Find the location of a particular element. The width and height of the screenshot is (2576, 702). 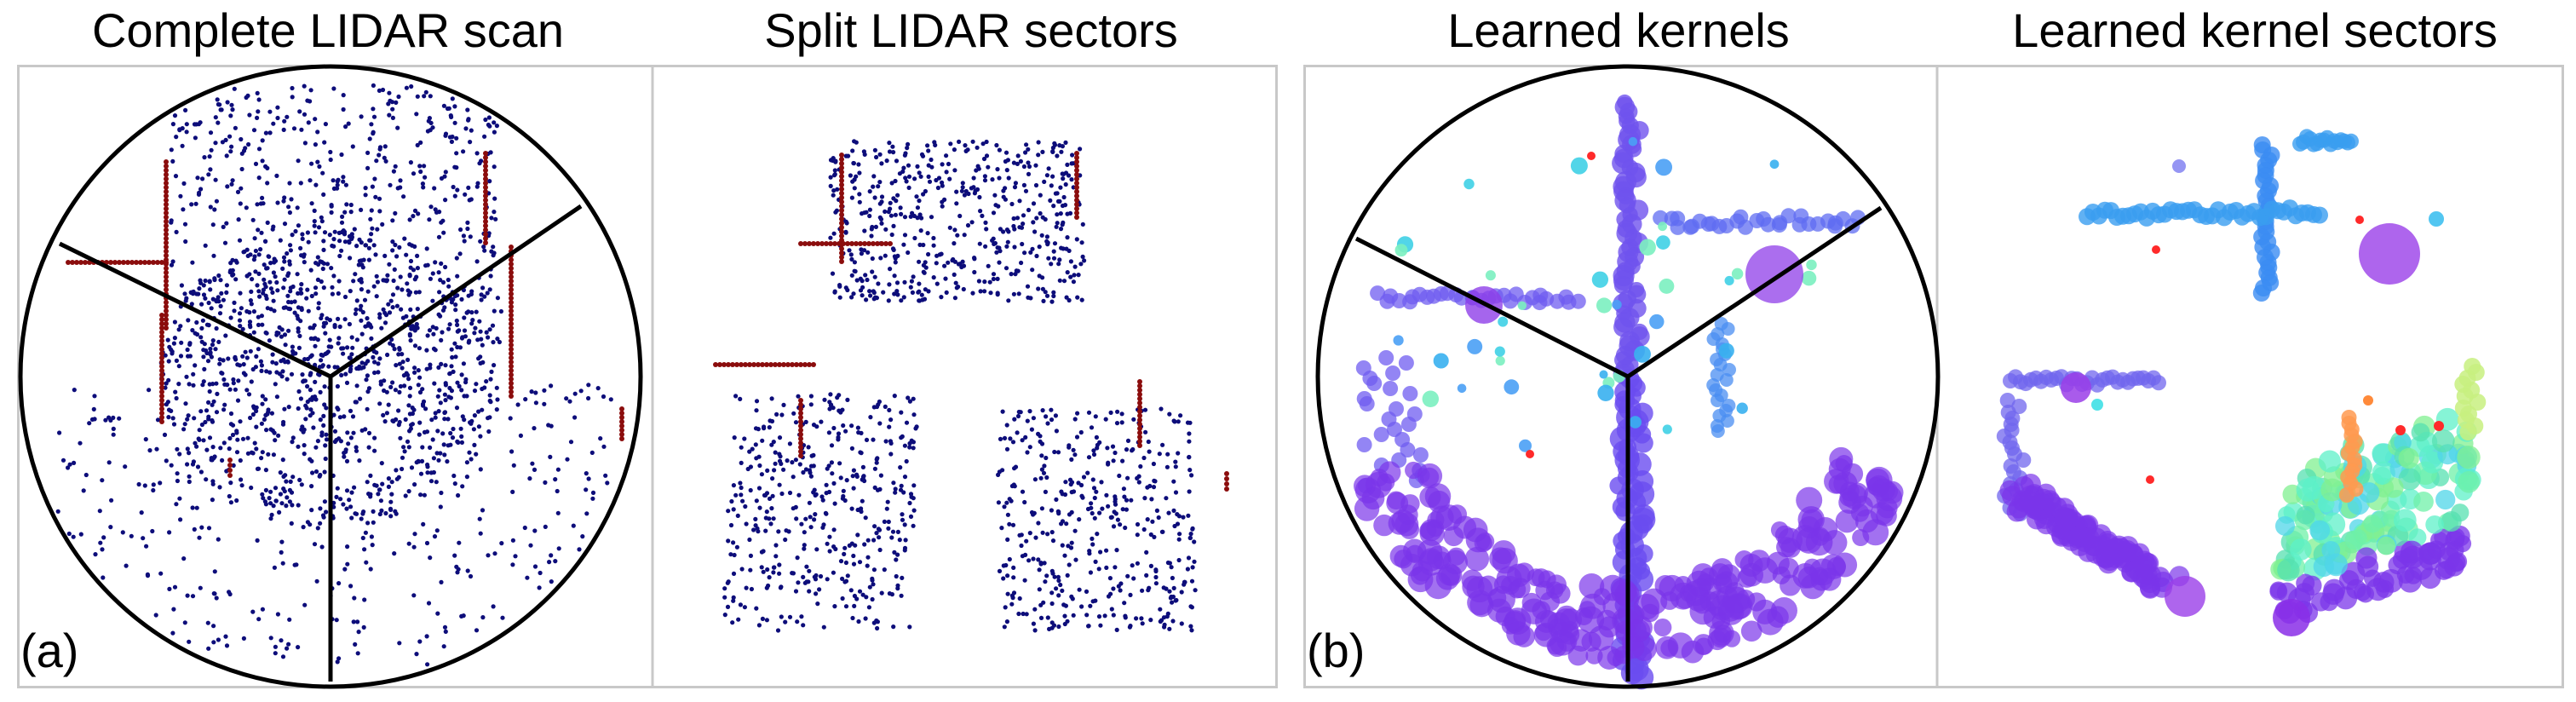

learned-kernel-sectors-plot is located at coordinates (2241, 382).